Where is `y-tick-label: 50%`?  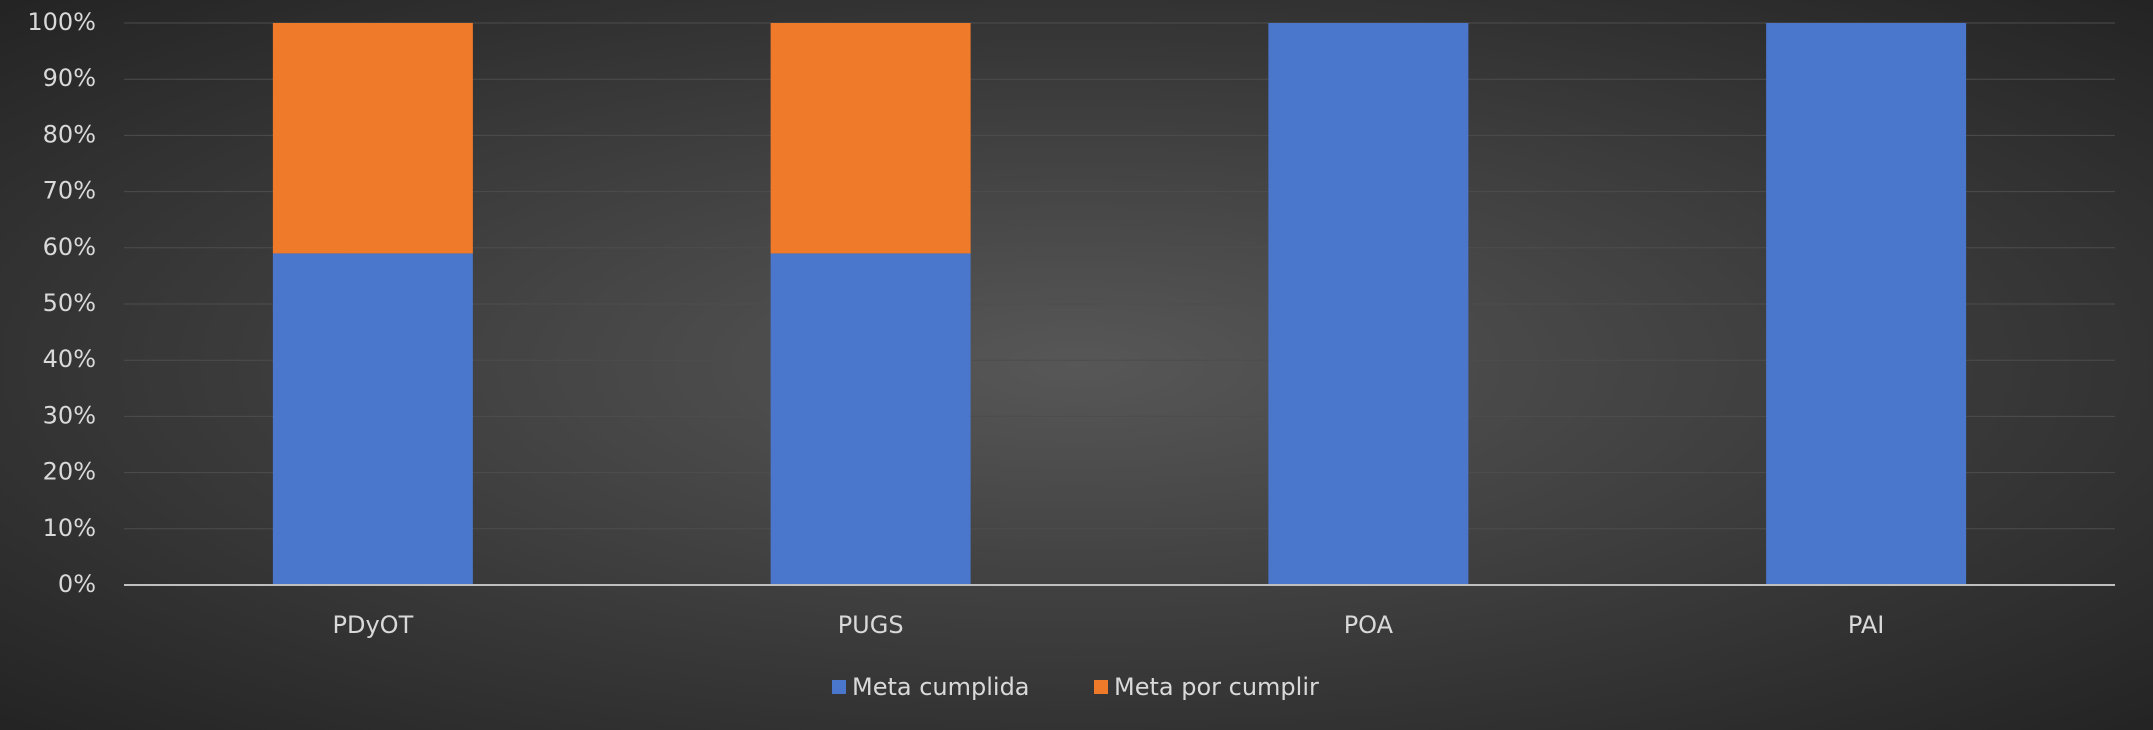 y-tick-label: 50% is located at coordinates (69, 303).